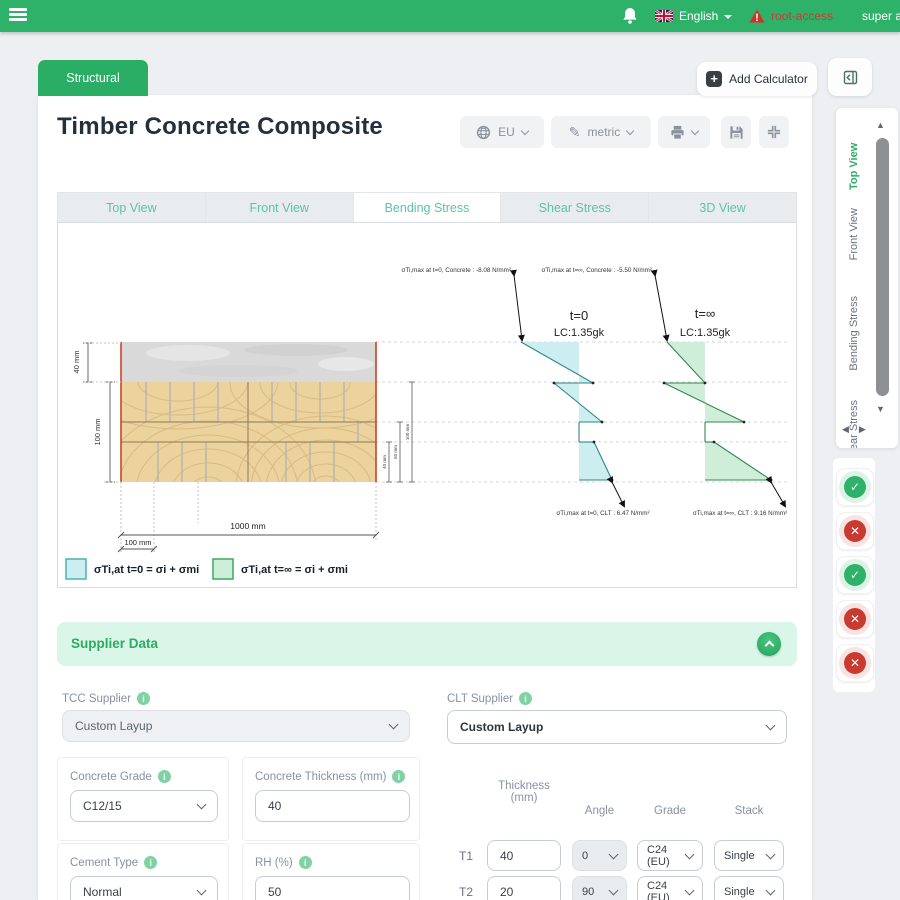  I want to click on notifications-bell-icon, so click(630, 16).